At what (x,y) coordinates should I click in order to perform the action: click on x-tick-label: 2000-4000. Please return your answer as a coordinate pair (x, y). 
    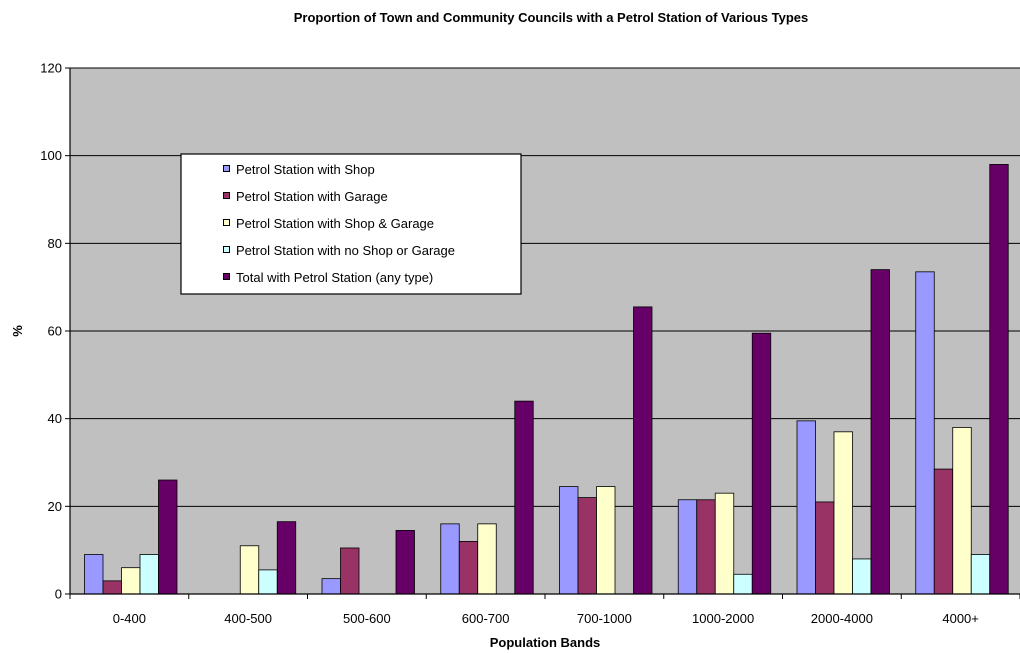
    Looking at the image, I should click on (842, 618).